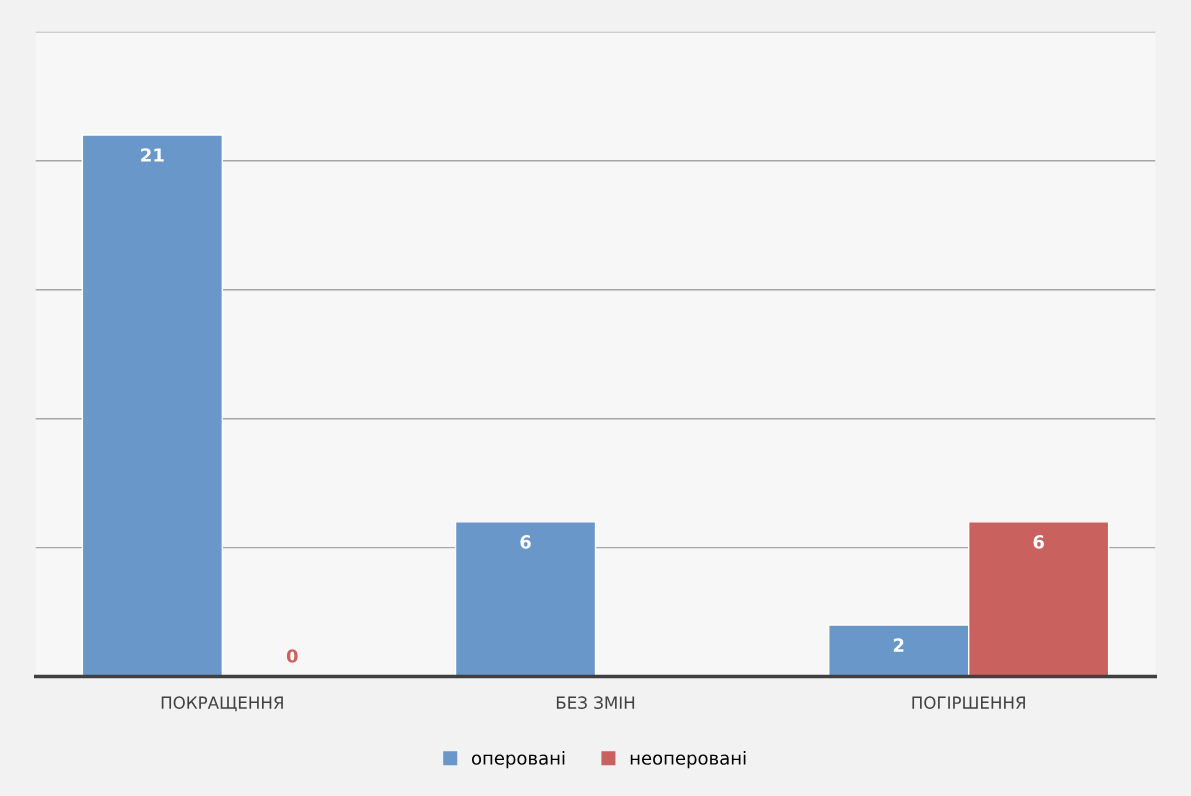  I want to click on legend-label: оперовані, so click(518, 759).